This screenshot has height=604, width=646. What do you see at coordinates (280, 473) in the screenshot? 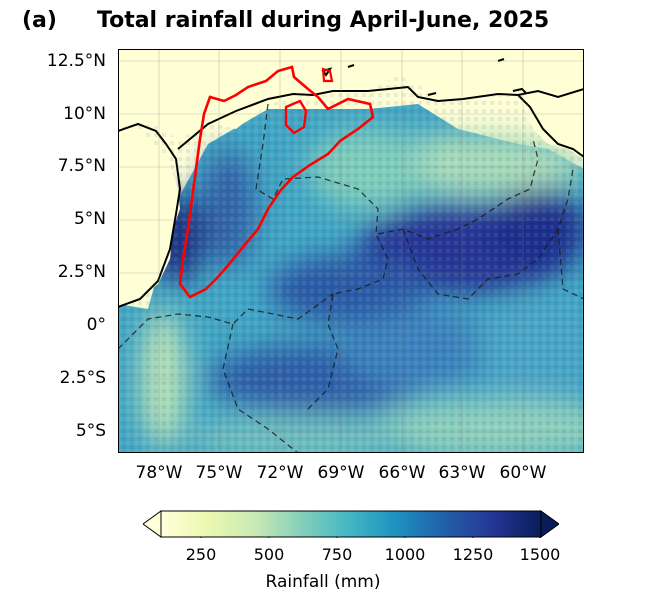
I see `lon-tick-label: 72°W` at bounding box center [280, 473].